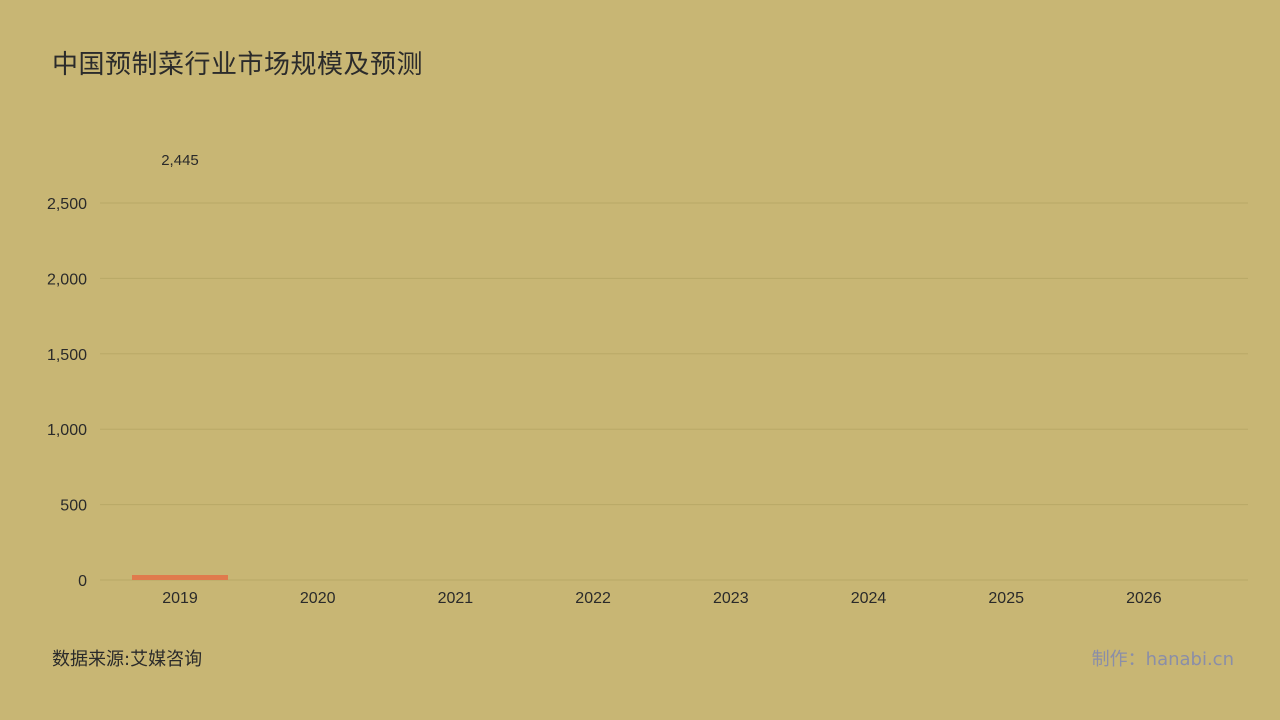 This screenshot has height=720, width=1280. I want to click on y-tick-label: 2,000, so click(67, 279).